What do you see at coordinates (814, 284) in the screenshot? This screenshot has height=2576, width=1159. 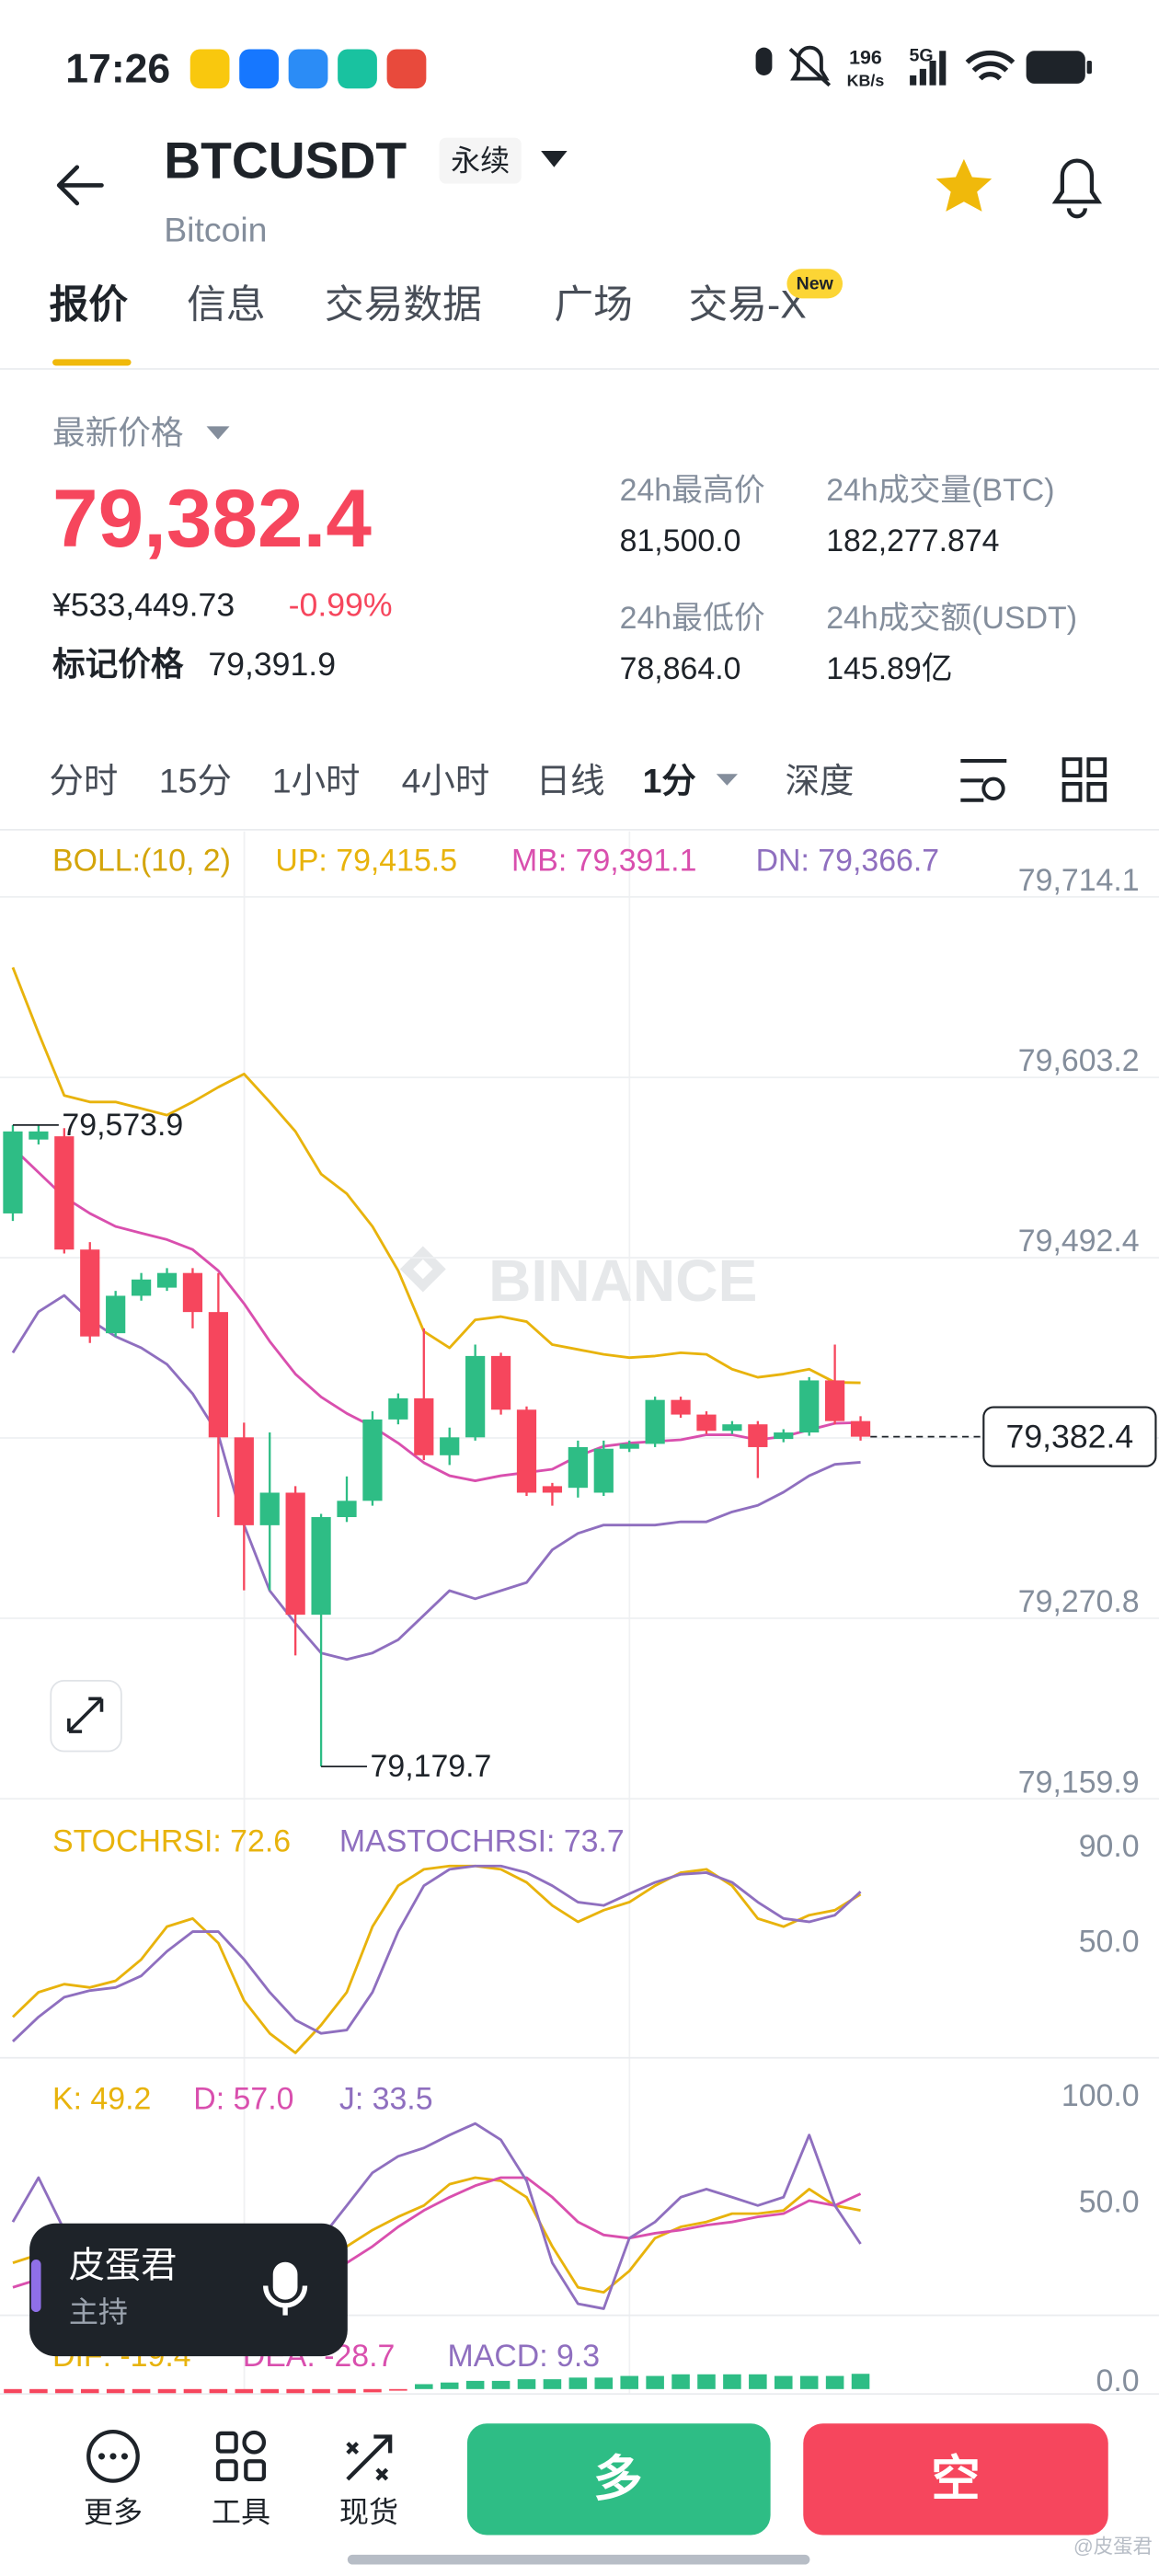 I see `new-badge` at bounding box center [814, 284].